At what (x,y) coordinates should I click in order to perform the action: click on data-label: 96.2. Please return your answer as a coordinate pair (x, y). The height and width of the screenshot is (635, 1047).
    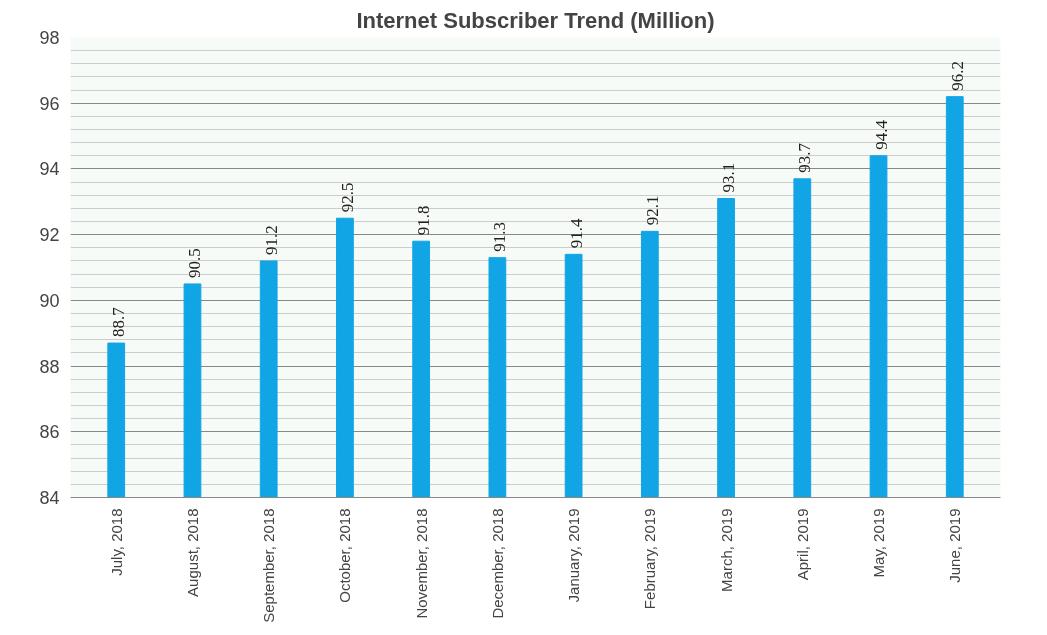
    Looking at the image, I should click on (957, 75).